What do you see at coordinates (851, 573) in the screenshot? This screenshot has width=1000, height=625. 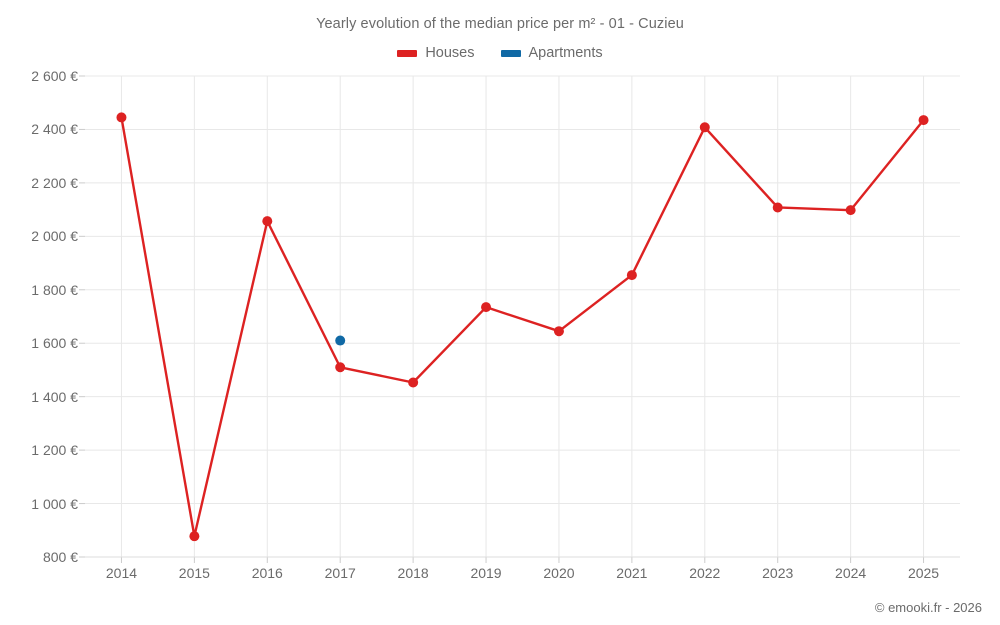 I see `x-tick-label: 2024` at bounding box center [851, 573].